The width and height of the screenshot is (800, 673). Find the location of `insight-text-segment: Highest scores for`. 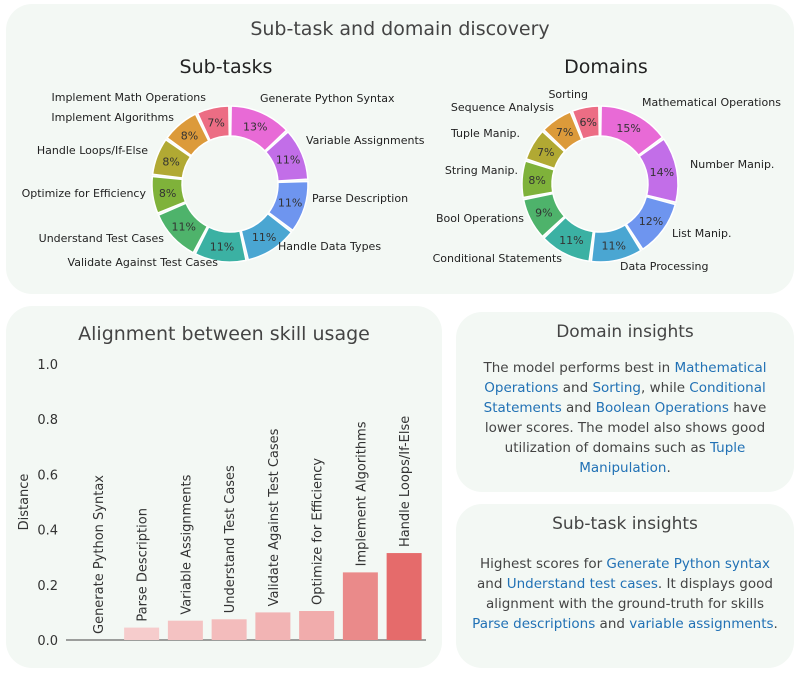

insight-text-segment: Highest scores for is located at coordinates (543, 564).